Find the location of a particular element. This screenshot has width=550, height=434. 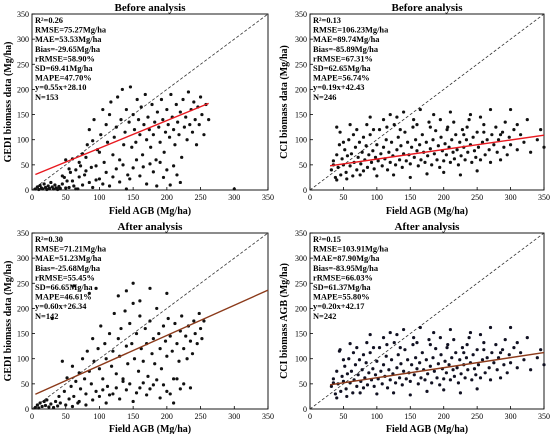

y-tick-label: 250 is located at coordinates (301, 64).